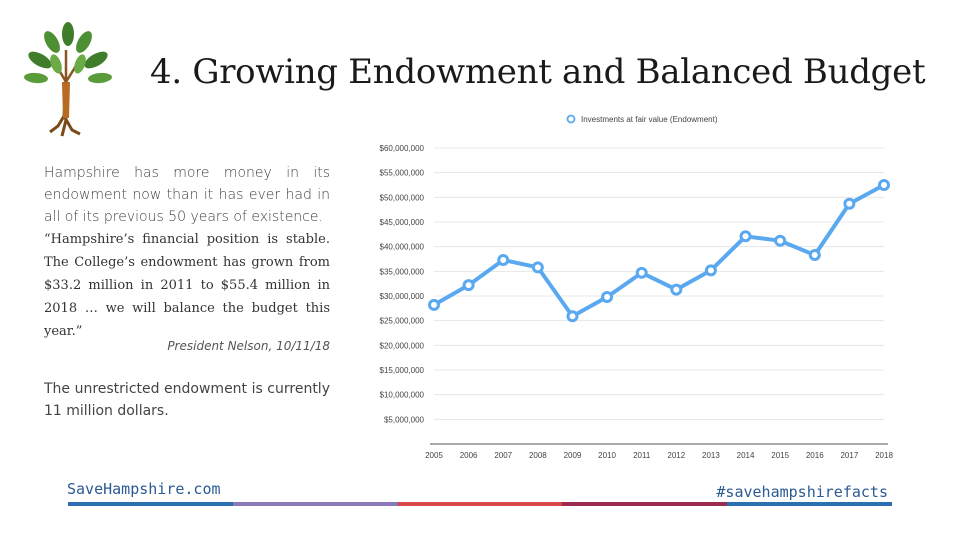  Describe the element at coordinates (402, 296) in the screenshot. I see `y-tick-label: $30,000,000` at that location.